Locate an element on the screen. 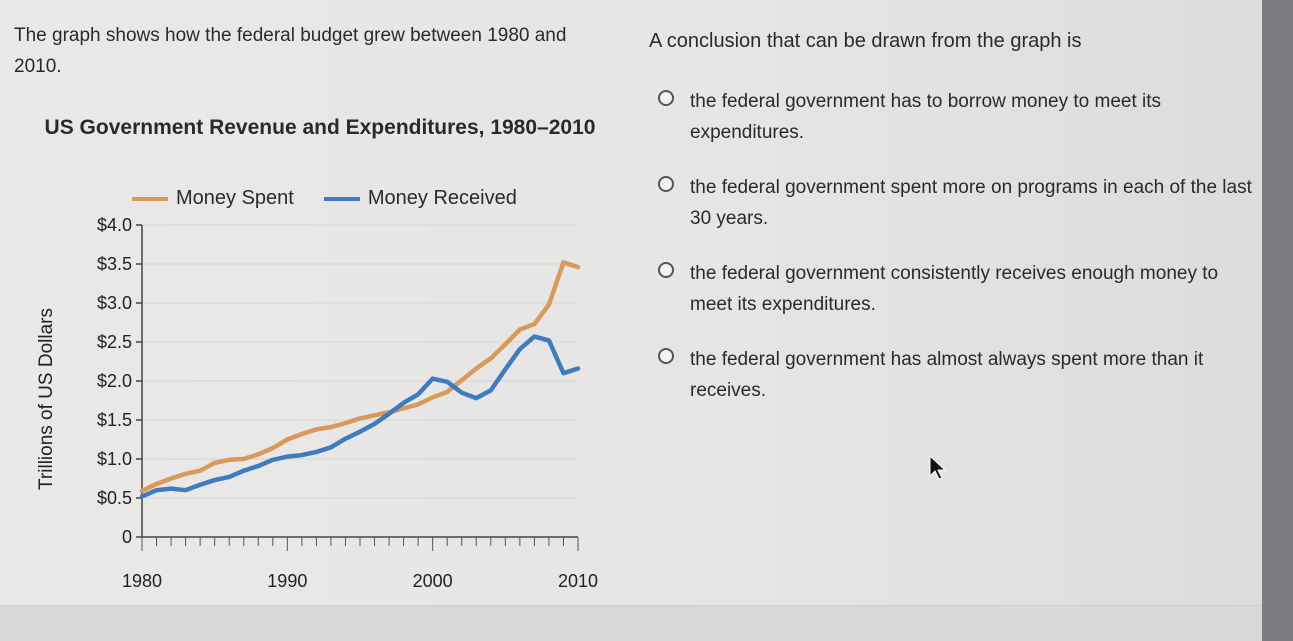  mouse-cursor-icon is located at coordinates (938, 467).